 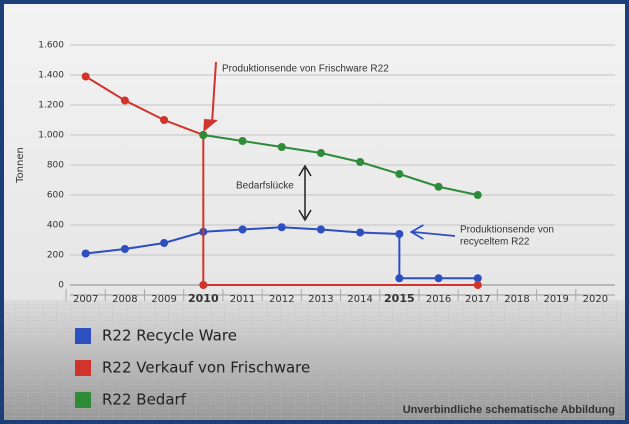 I want to click on double-arrow, so click(x=305, y=193).